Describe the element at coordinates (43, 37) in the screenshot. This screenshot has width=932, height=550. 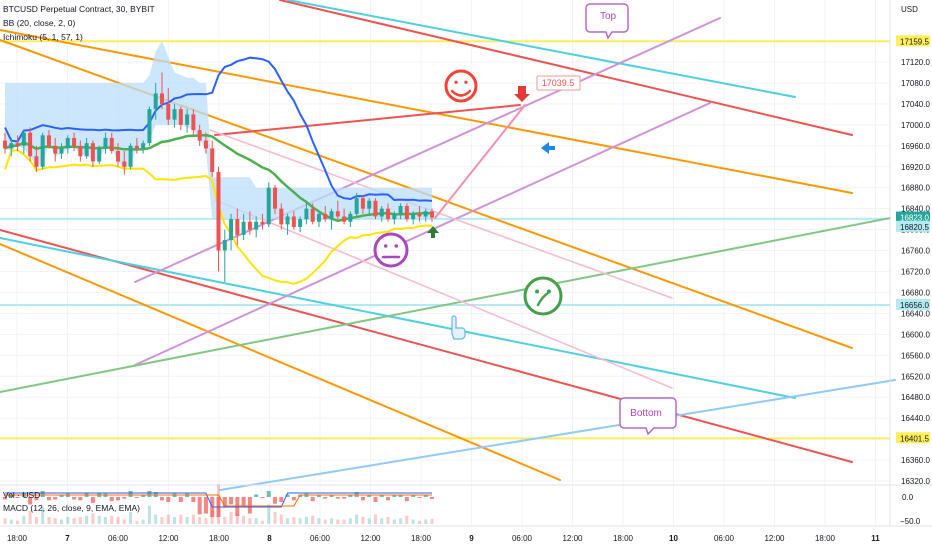
I see `ichimoku-legend: Ichimoku (5, 1, 57, 1)` at that location.